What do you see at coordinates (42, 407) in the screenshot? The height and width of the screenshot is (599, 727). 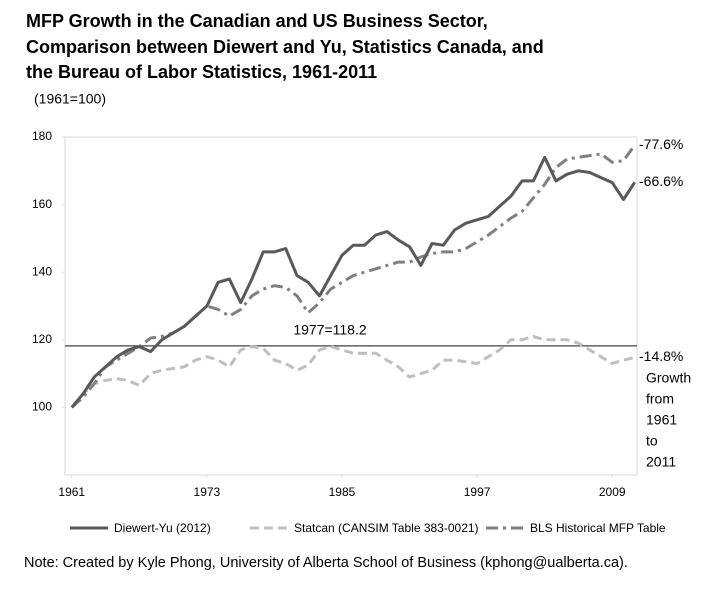 I see `y-tick-label: 100` at bounding box center [42, 407].